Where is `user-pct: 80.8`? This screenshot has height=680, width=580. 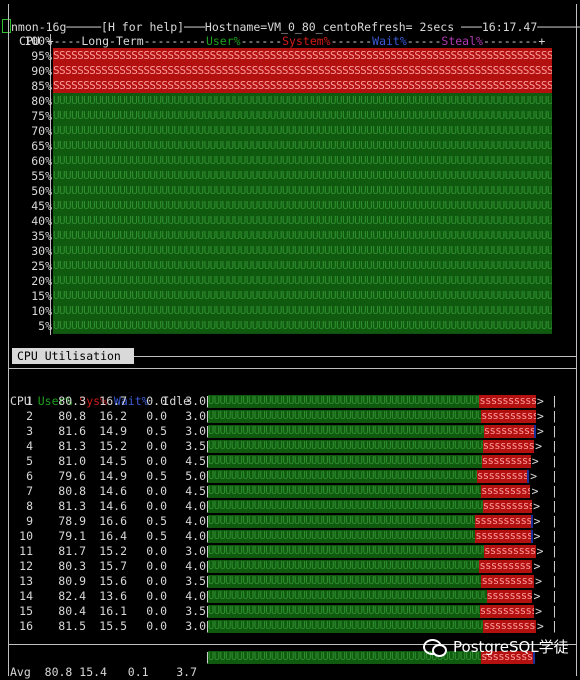 user-pct: 80.8 is located at coordinates (72, 416).